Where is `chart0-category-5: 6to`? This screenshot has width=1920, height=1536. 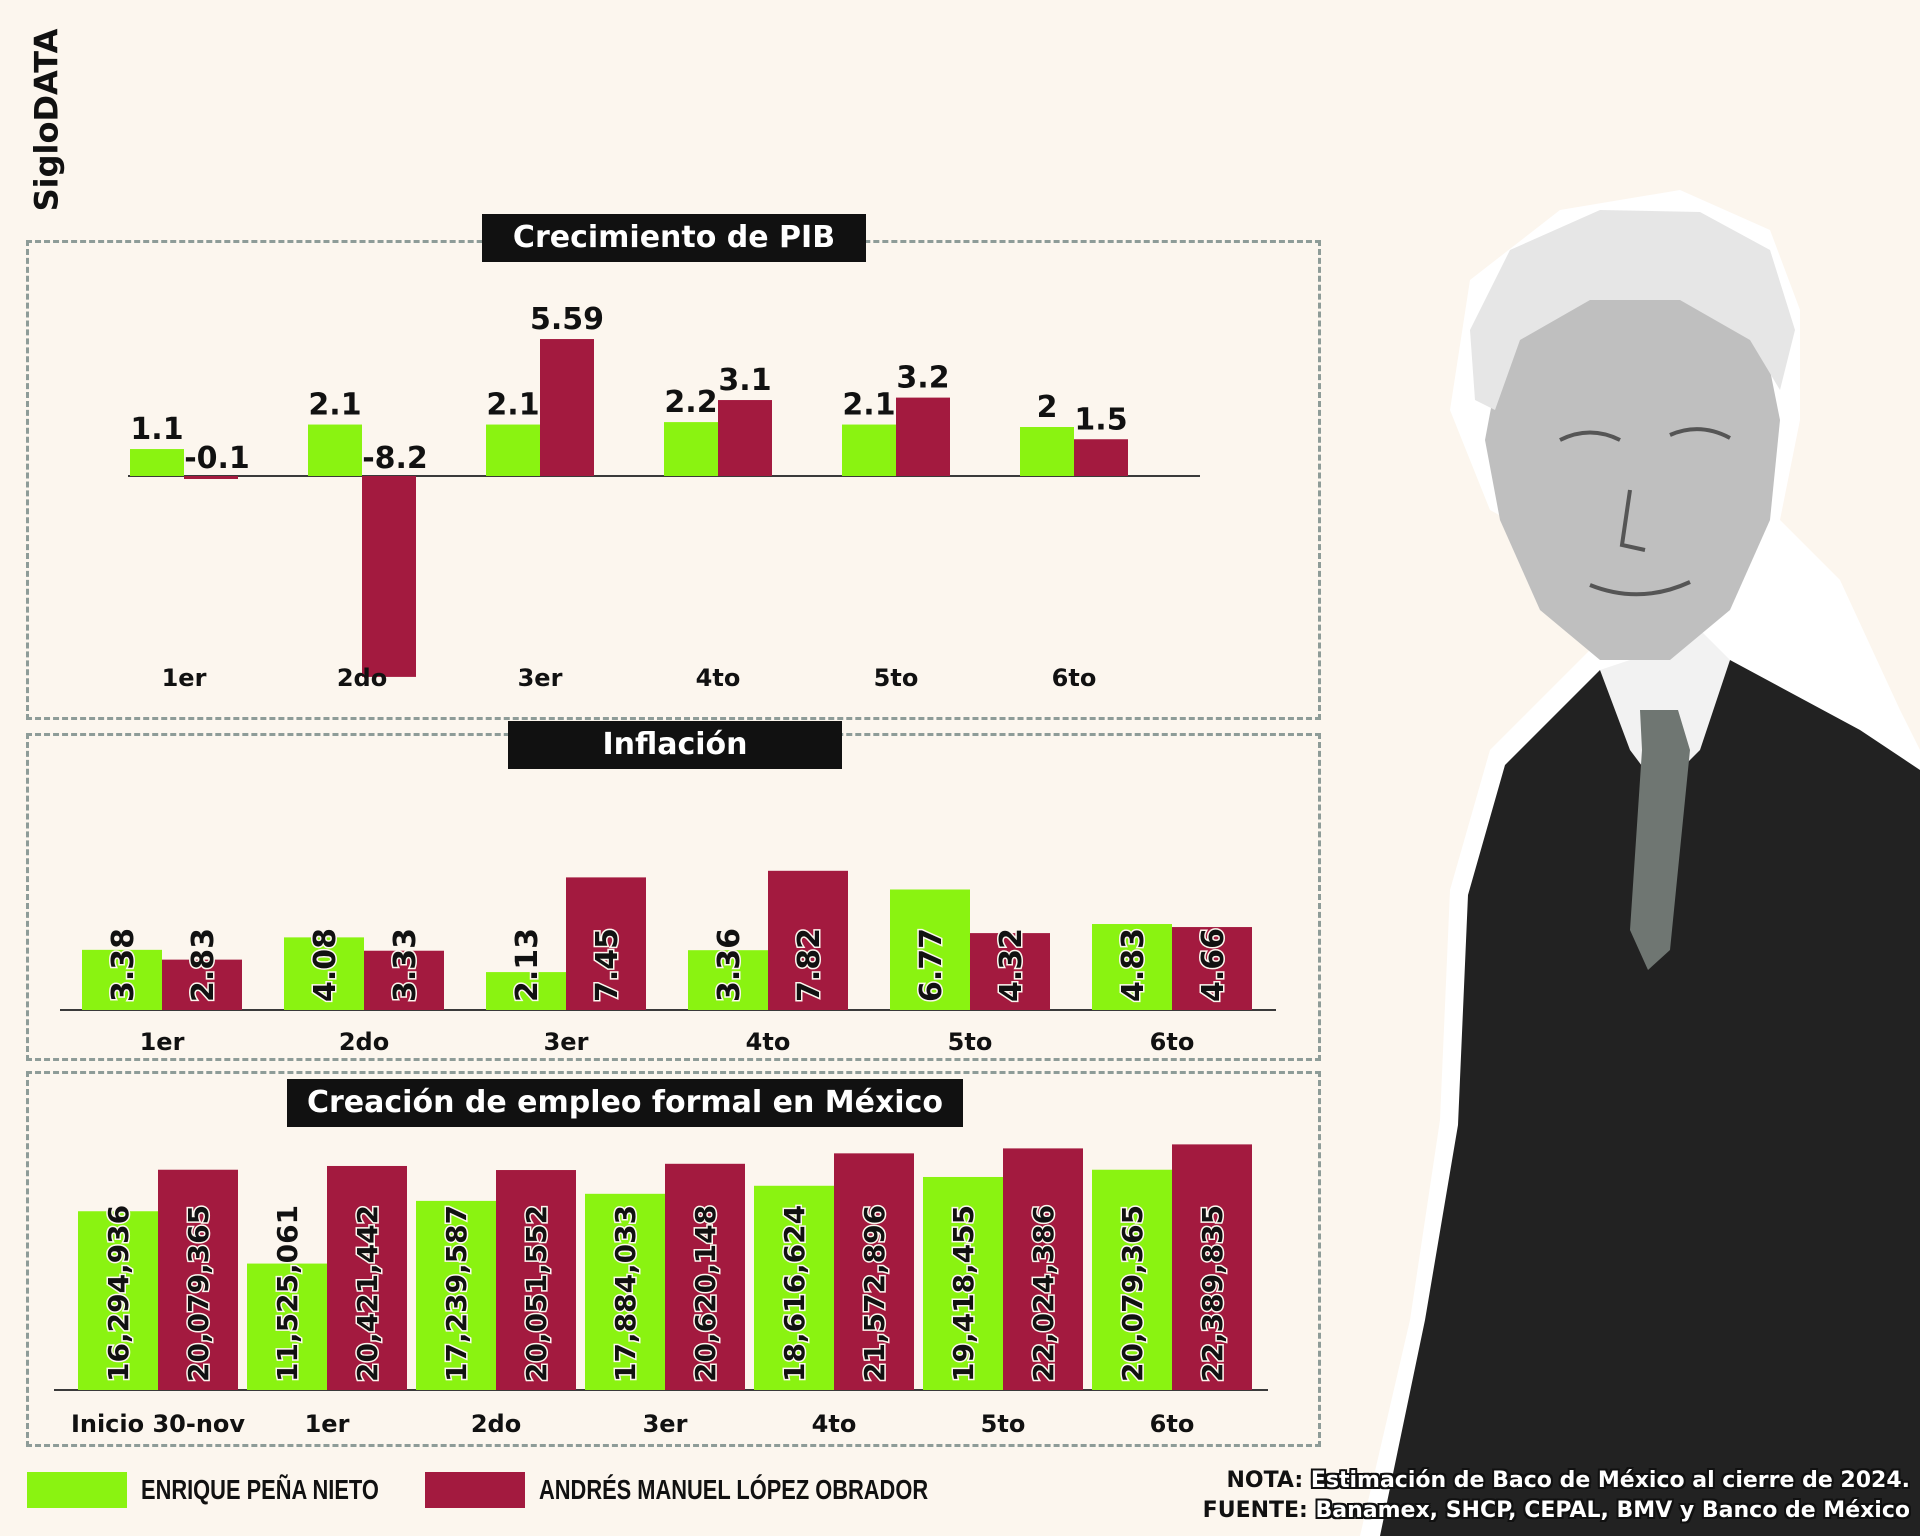
chart0-category-5: 6to is located at coordinates (1074, 678).